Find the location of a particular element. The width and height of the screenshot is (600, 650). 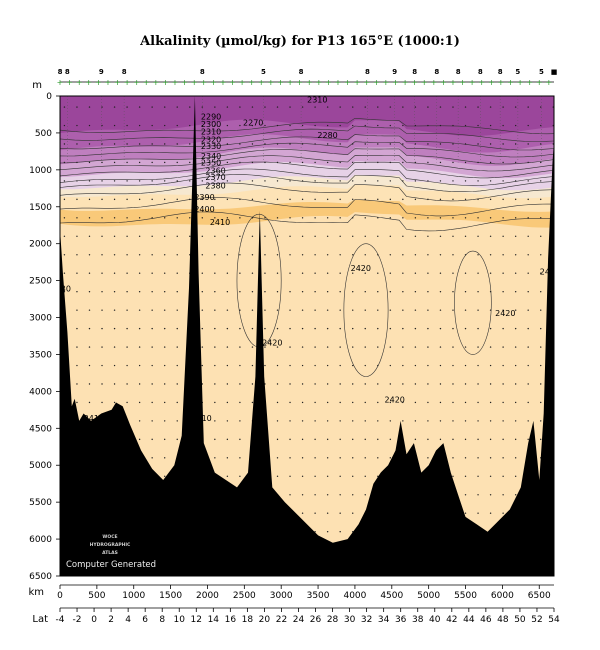

km-tick-label: 3000 is located at coordinates (281, 596).